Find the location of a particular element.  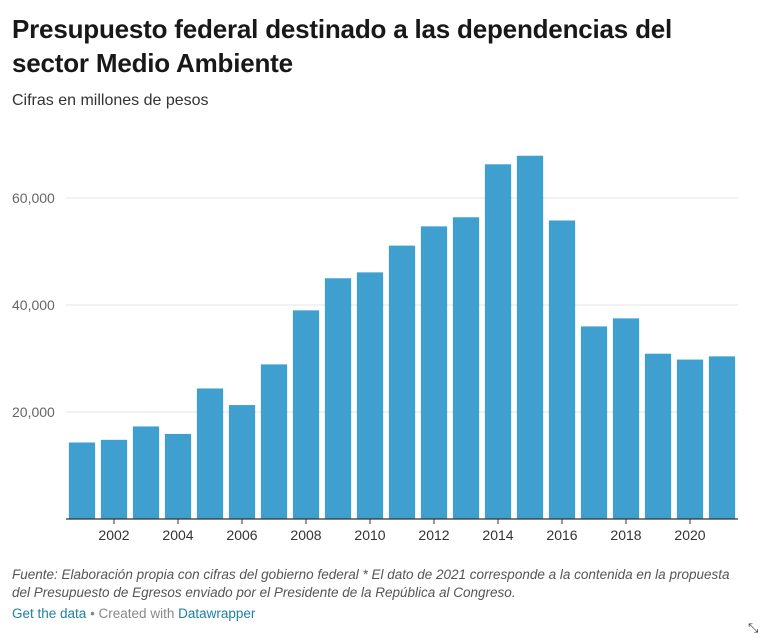

bar-2015 is located at coordinates (530, 337).